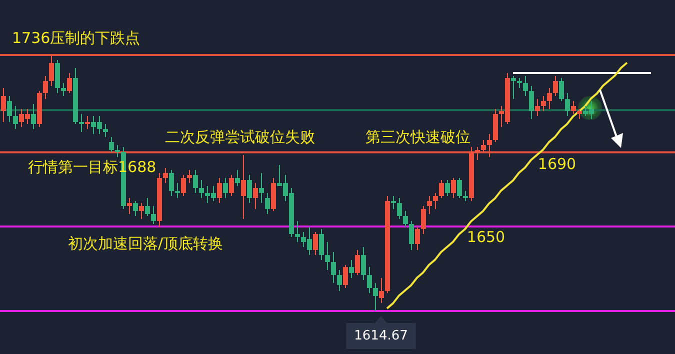 Image resolution: width=675 pixels, height=354 pixels. Describe the element at coordinates (240, 137) in the screenshot. I see `annotation: 二次反弹尝试破位失败` at that location.